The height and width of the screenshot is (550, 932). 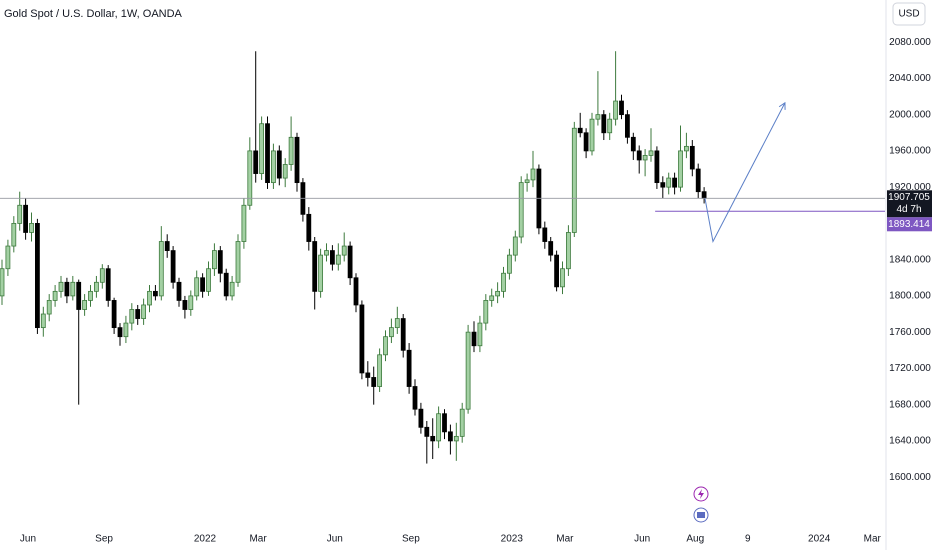 What do you see at coordinates (910, 114) in the screenshot?
I see `y-tick-label: 2000.000` at bounding box center [910, 114].